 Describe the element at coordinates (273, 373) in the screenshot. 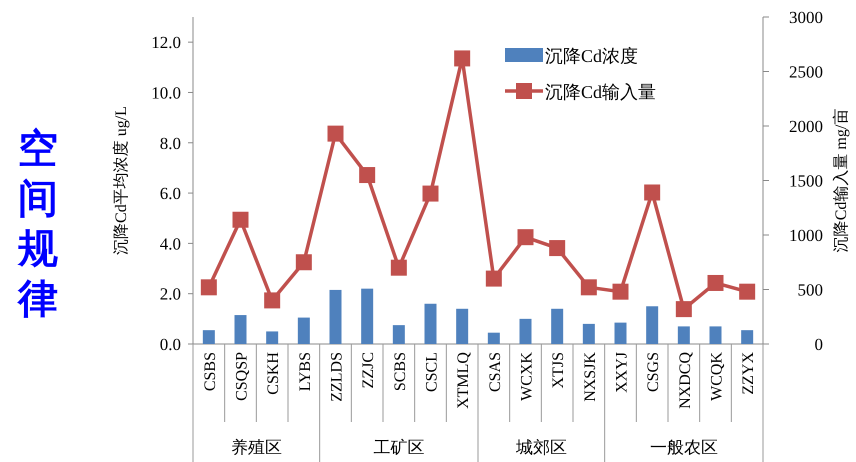

I see `x-tick-label: CSKH` at that location.